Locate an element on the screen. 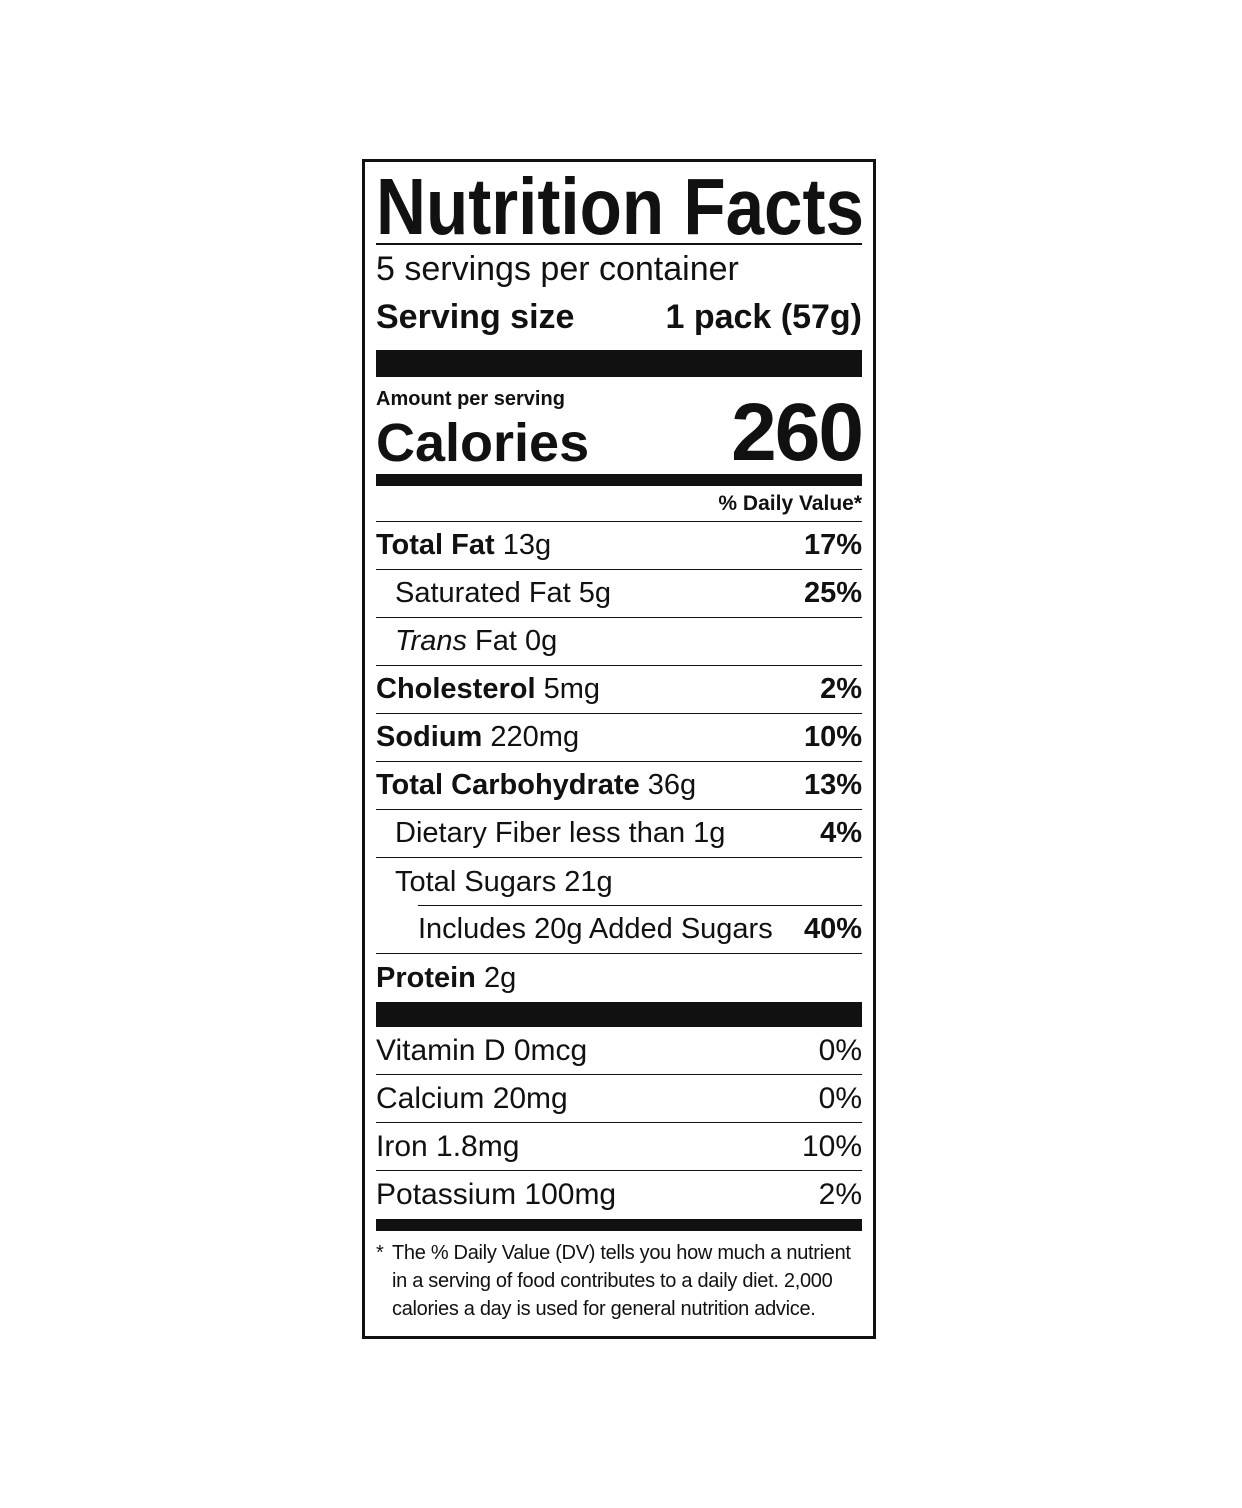 The width and height of the screenshot is (1242, 1508). nutrient-label-text: Total Sugars 21g is located at coordinates (504, 881).